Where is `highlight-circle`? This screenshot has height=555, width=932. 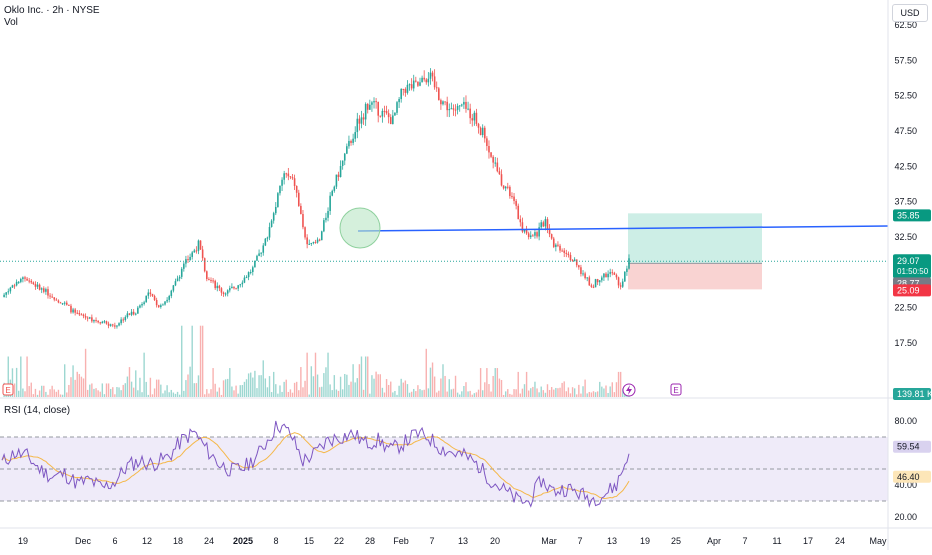 highlight-circle is located at coordinates (360, 228).